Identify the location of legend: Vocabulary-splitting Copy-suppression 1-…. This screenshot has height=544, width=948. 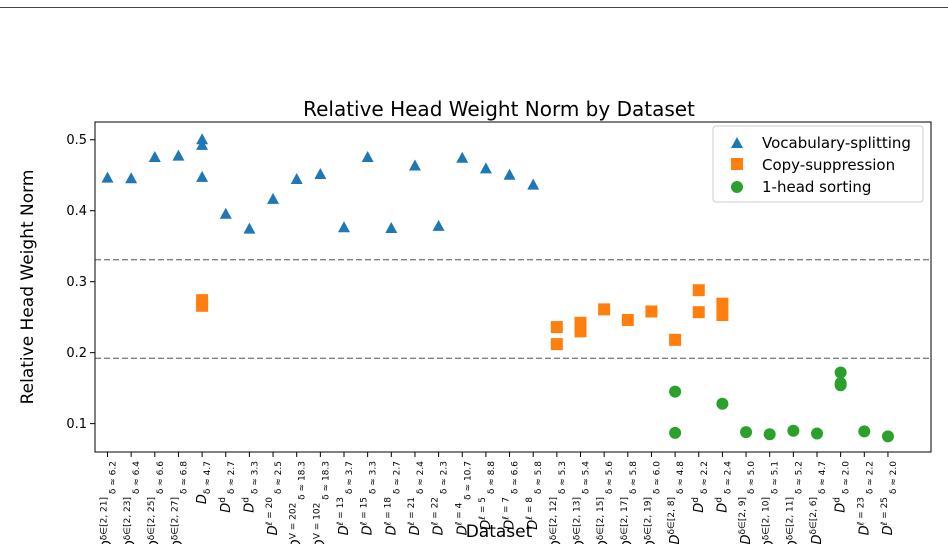
(818, 164).